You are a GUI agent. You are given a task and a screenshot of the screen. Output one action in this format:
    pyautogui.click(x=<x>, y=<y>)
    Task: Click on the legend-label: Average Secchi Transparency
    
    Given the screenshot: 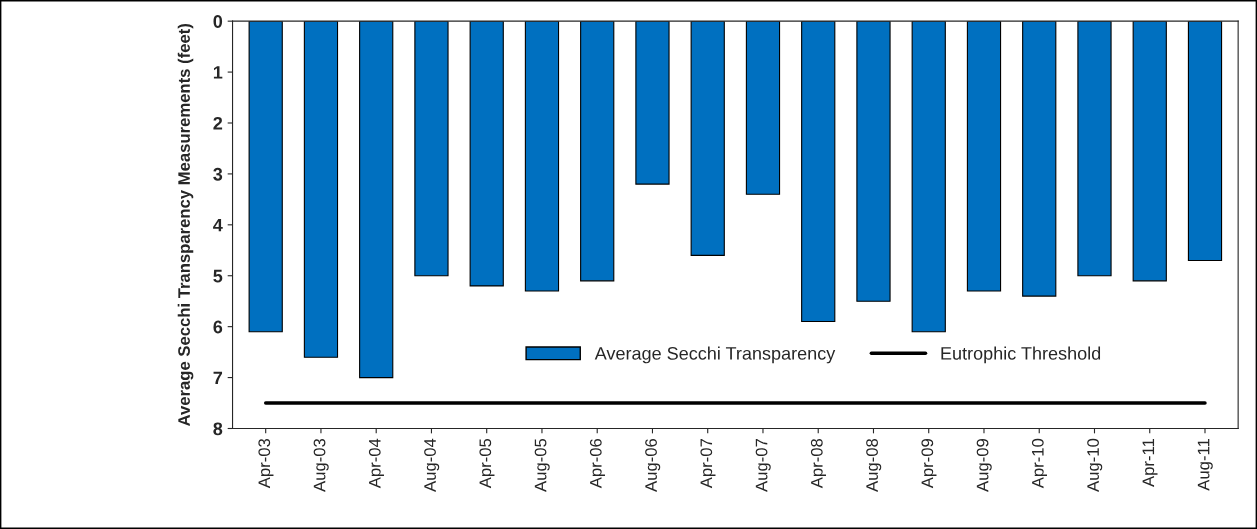 What is the action you would take?
    pyautogui.click(x=715, y=355)
    